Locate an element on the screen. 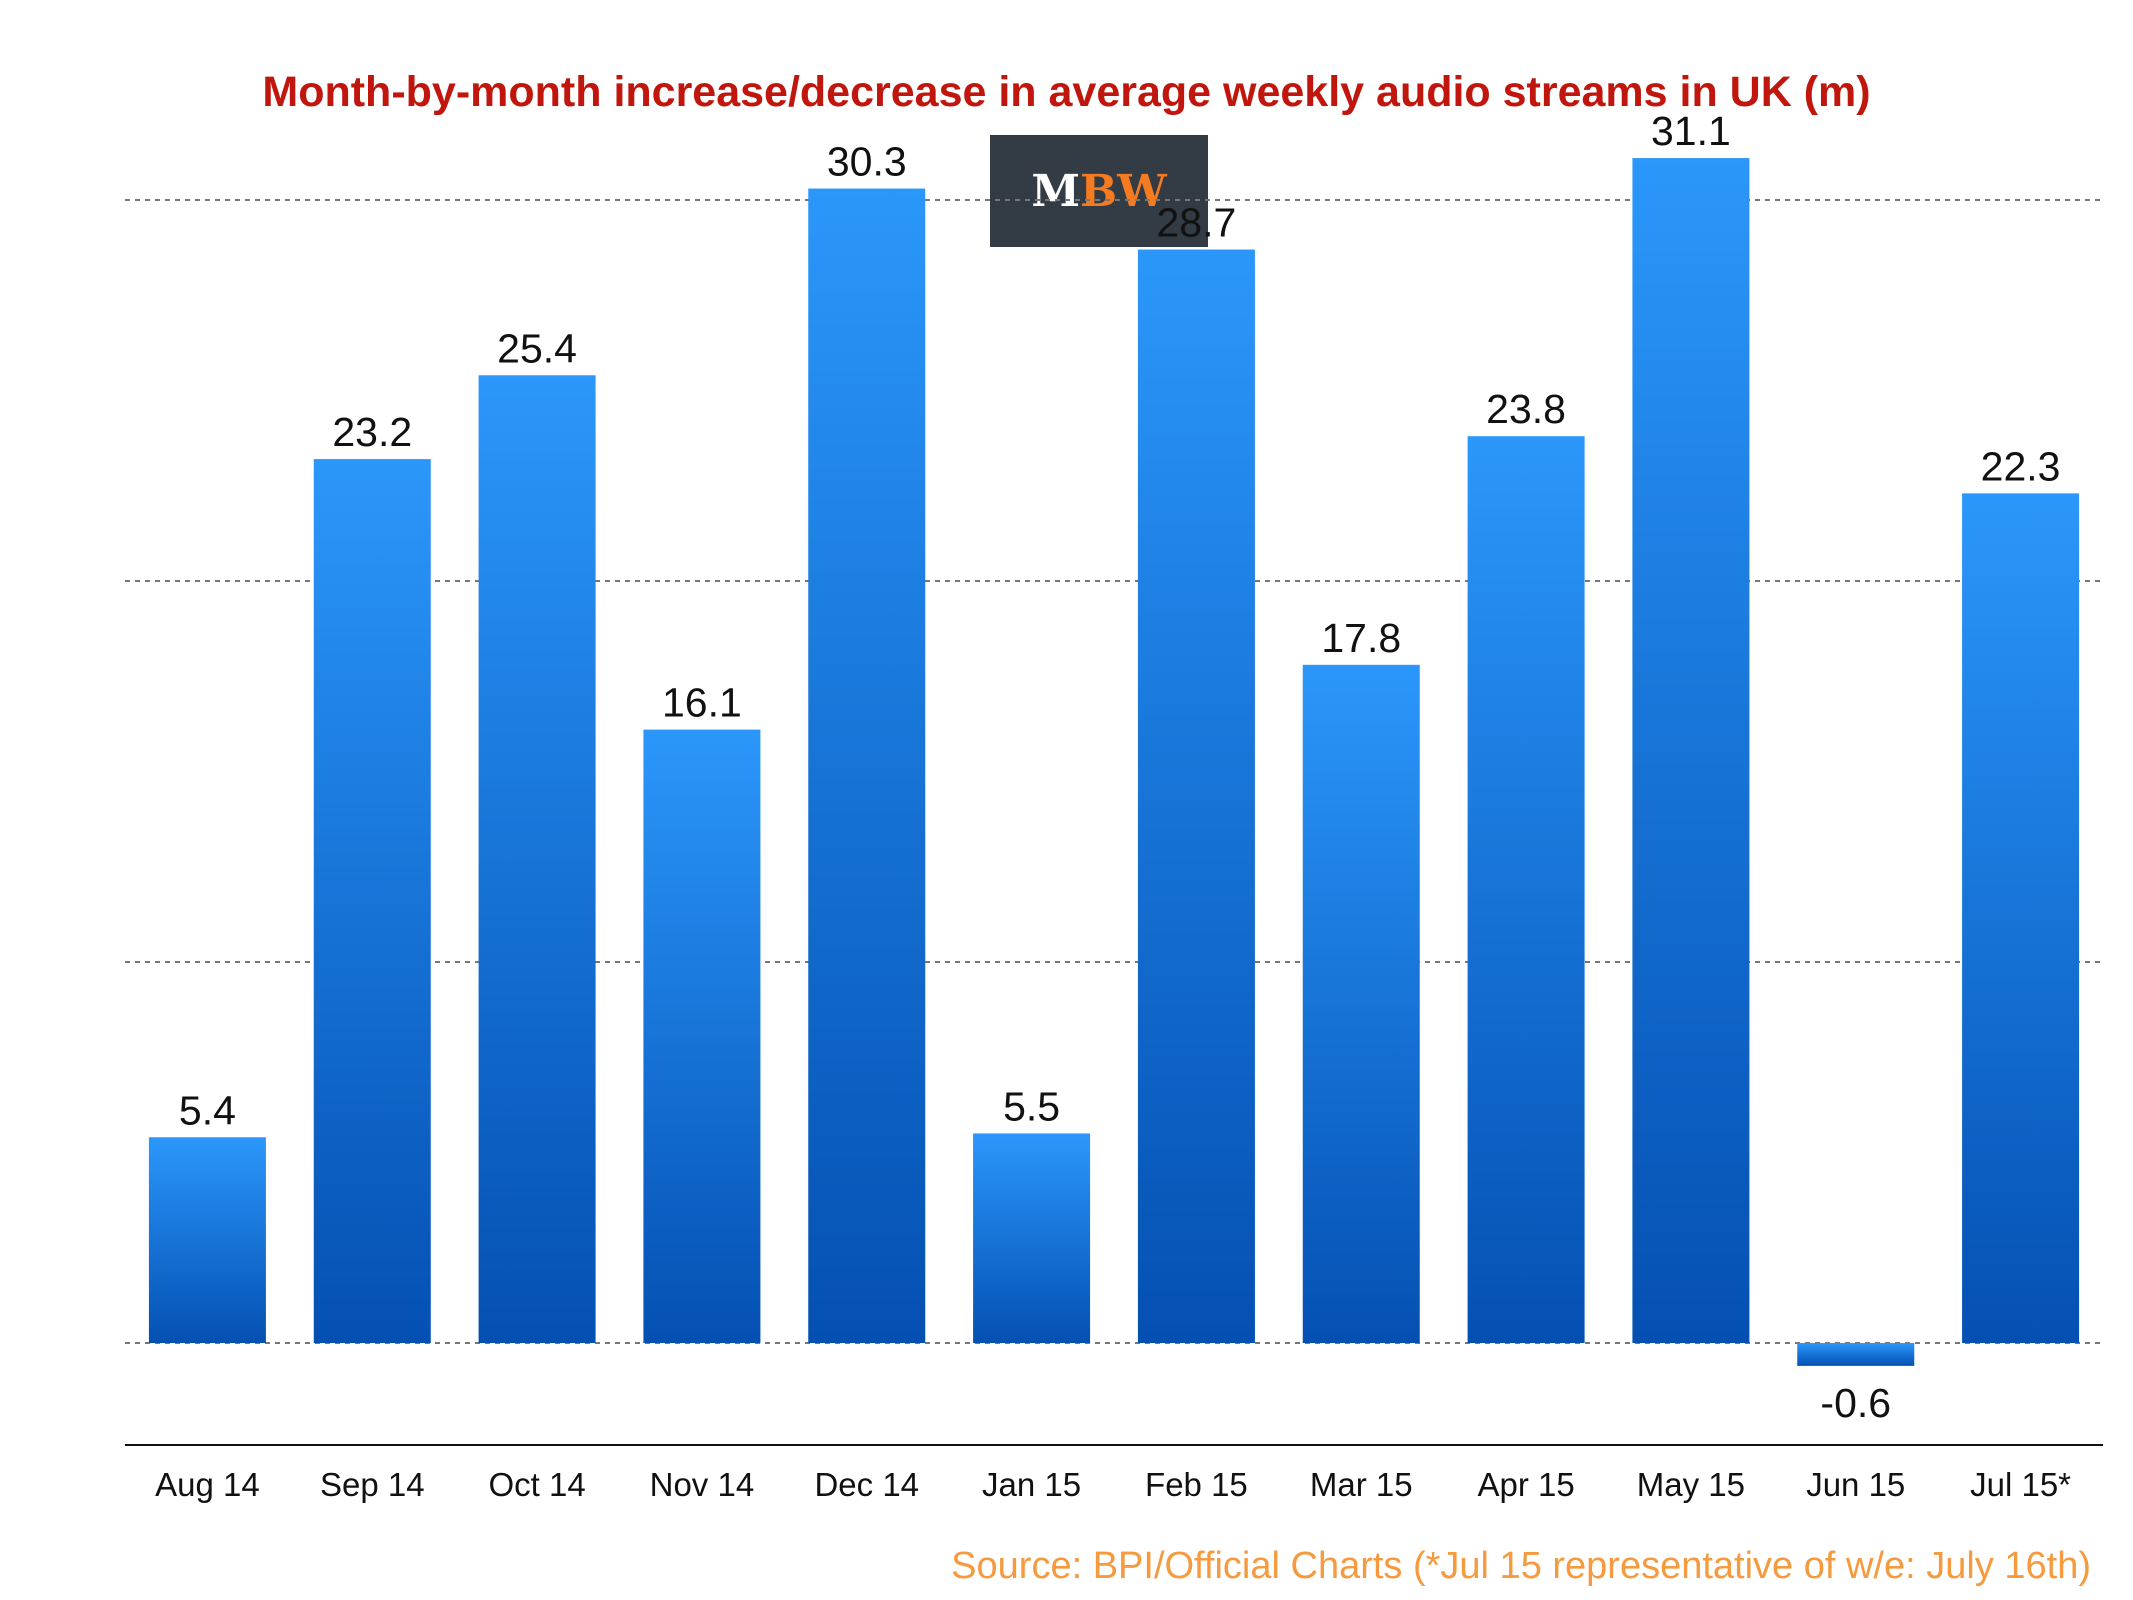  data-label: 23.2 is located at coordinates (372, 432).